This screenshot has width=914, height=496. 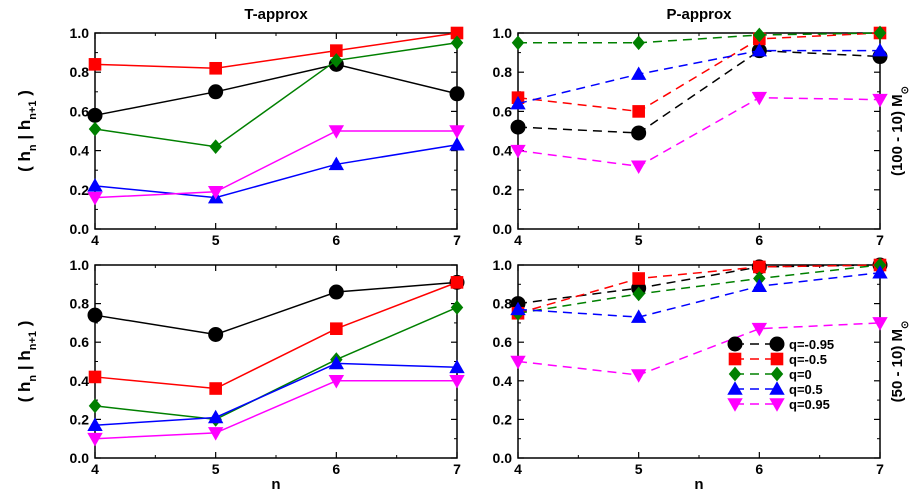 I want to click on panel-3-ytick-label: 0.8, so click(x=503, y=304).